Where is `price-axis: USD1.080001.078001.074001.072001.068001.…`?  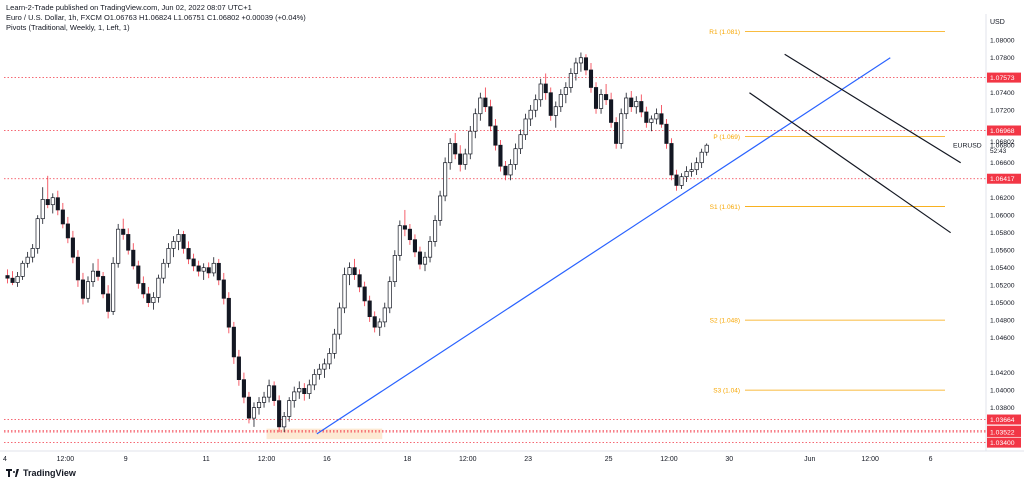
price-axis: USD1.080001.078001.074001.072001.068001.… is located at coordinates (1002, 215).